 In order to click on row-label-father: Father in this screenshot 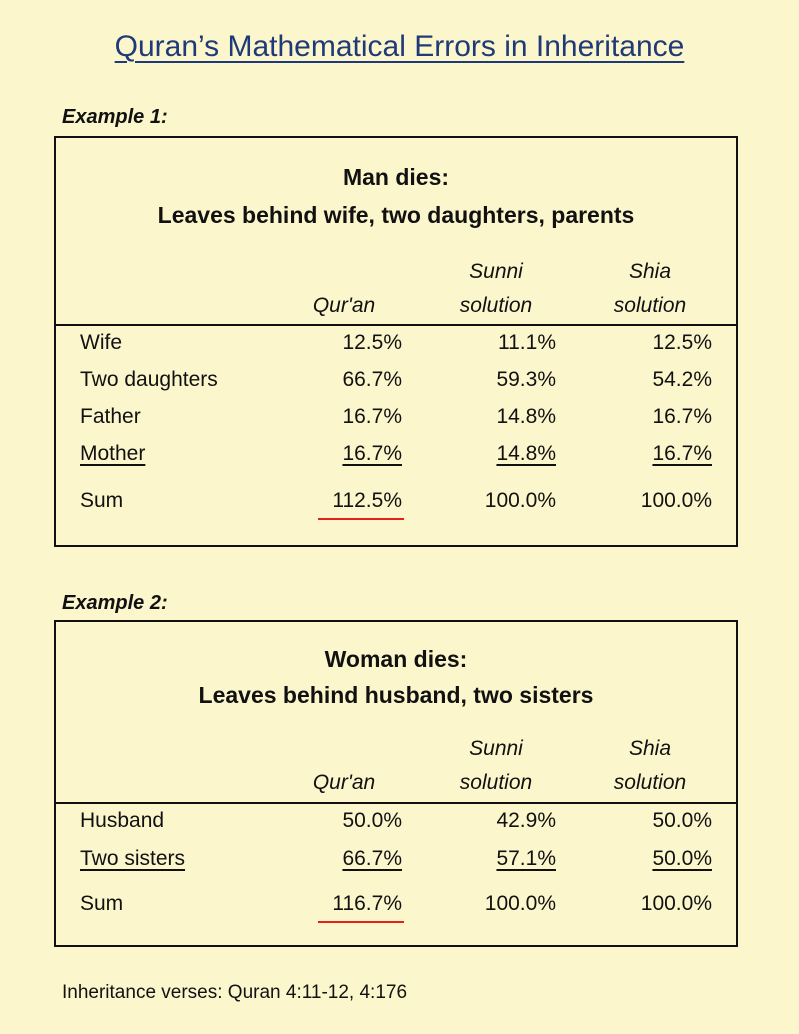, I will do `click(110, 416)`.